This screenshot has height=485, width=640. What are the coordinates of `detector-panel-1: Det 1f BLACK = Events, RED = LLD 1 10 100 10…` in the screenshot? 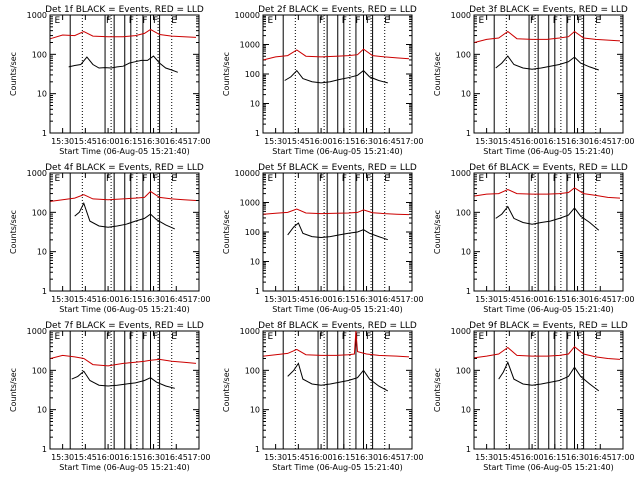 It's located at (110, 80).